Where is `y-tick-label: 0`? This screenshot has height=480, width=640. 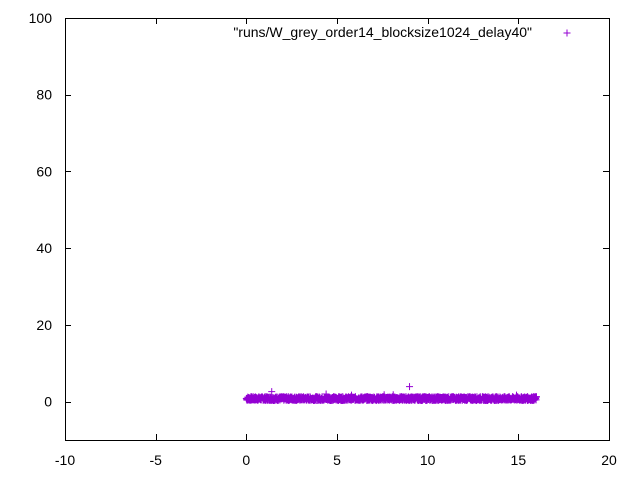 y-tick-label: 0 is located at coordinates (48, 402).